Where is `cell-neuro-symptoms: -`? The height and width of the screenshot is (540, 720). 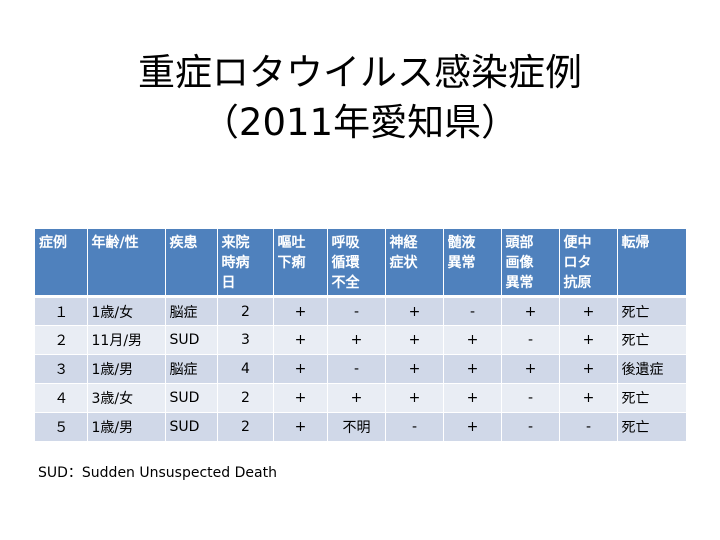
cell-neuro-symptoms: - is located at coordinates (414, 427).